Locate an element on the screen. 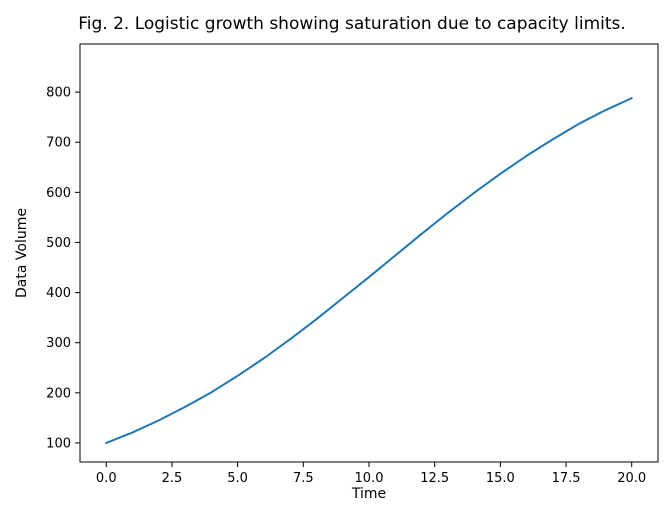  y-axis-label: Data Volume is located at coordinates (22, 253).